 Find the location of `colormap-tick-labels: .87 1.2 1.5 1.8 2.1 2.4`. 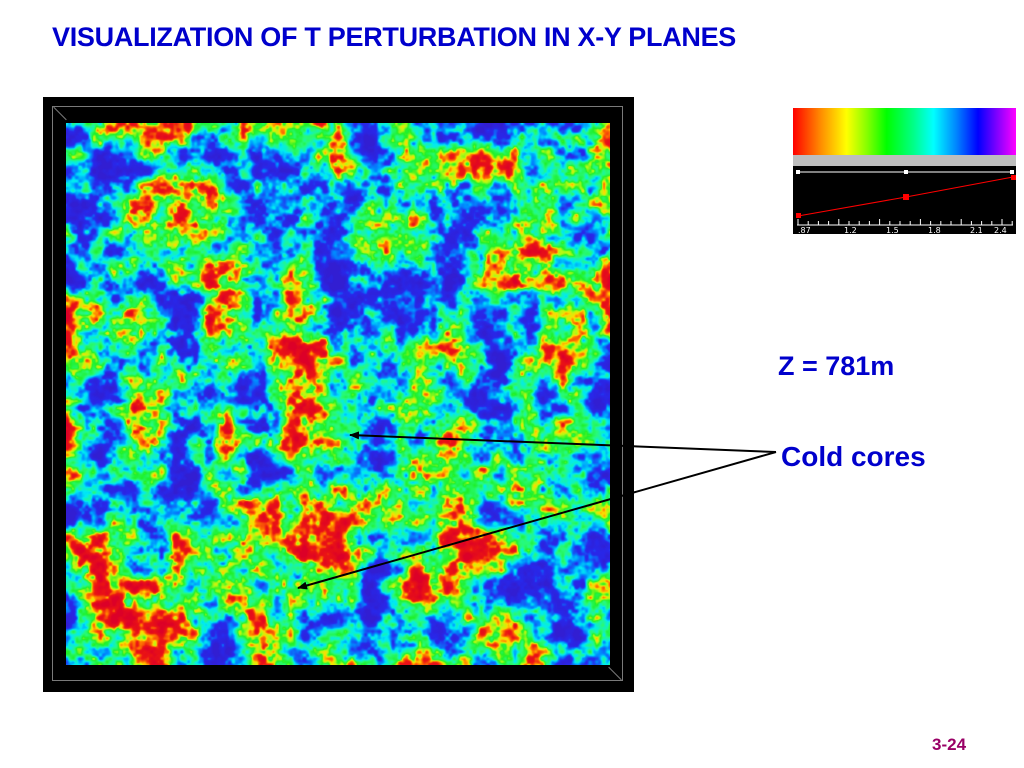

colormap-tick-labels: .87 1.2 1.5 1.8 2.1 2.4 is located at coordinates (902, 230).